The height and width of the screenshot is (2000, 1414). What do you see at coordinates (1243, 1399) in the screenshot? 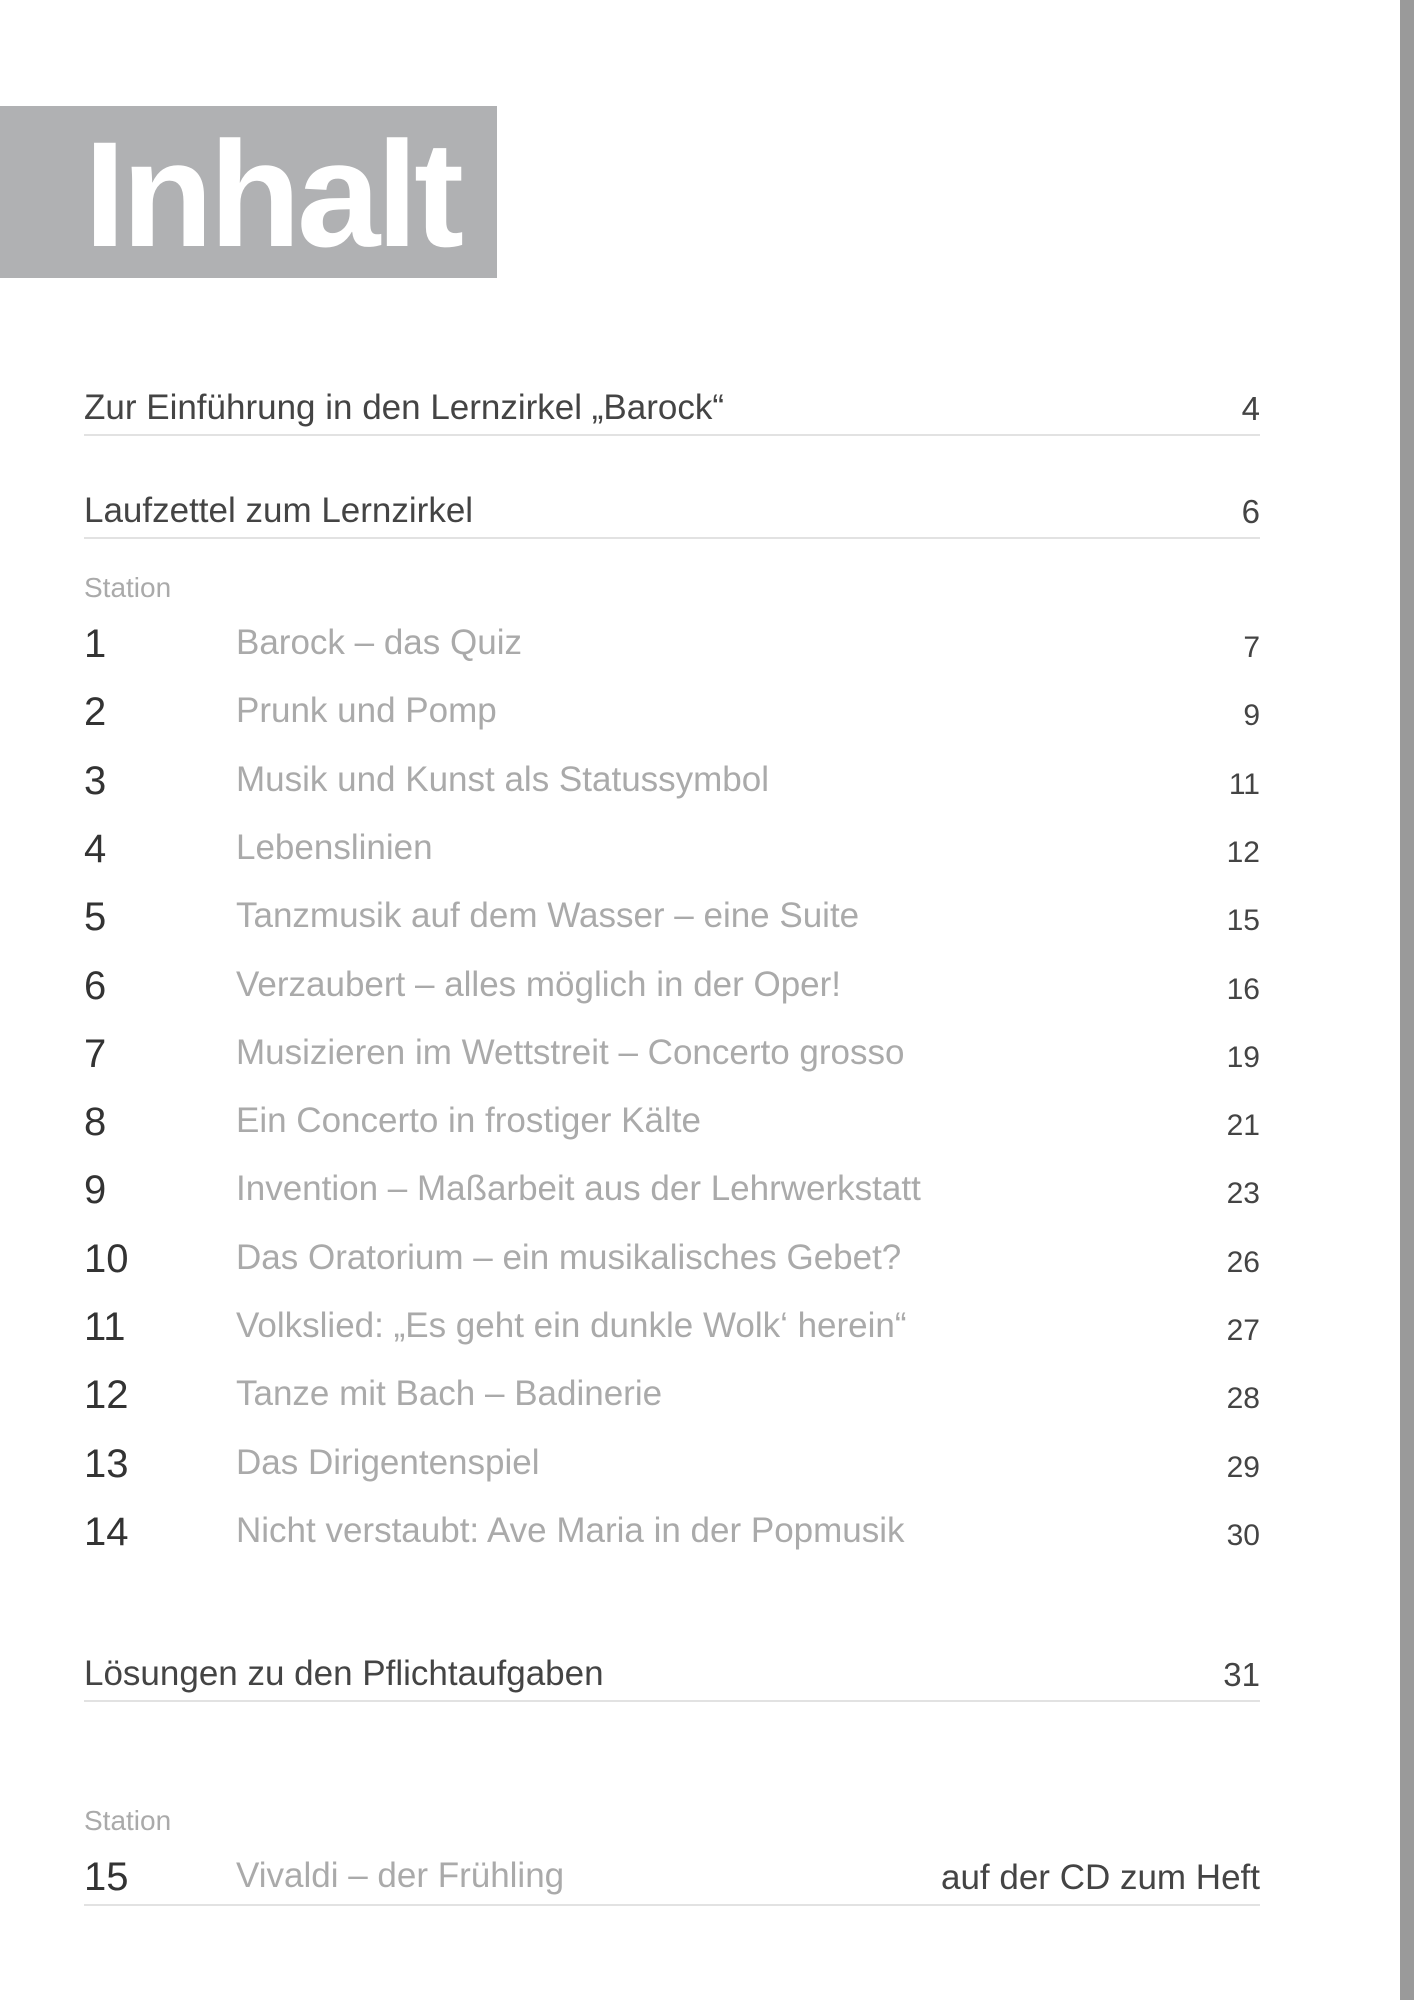
I see `station-page: 28` at bounding box center [1243, 1399].